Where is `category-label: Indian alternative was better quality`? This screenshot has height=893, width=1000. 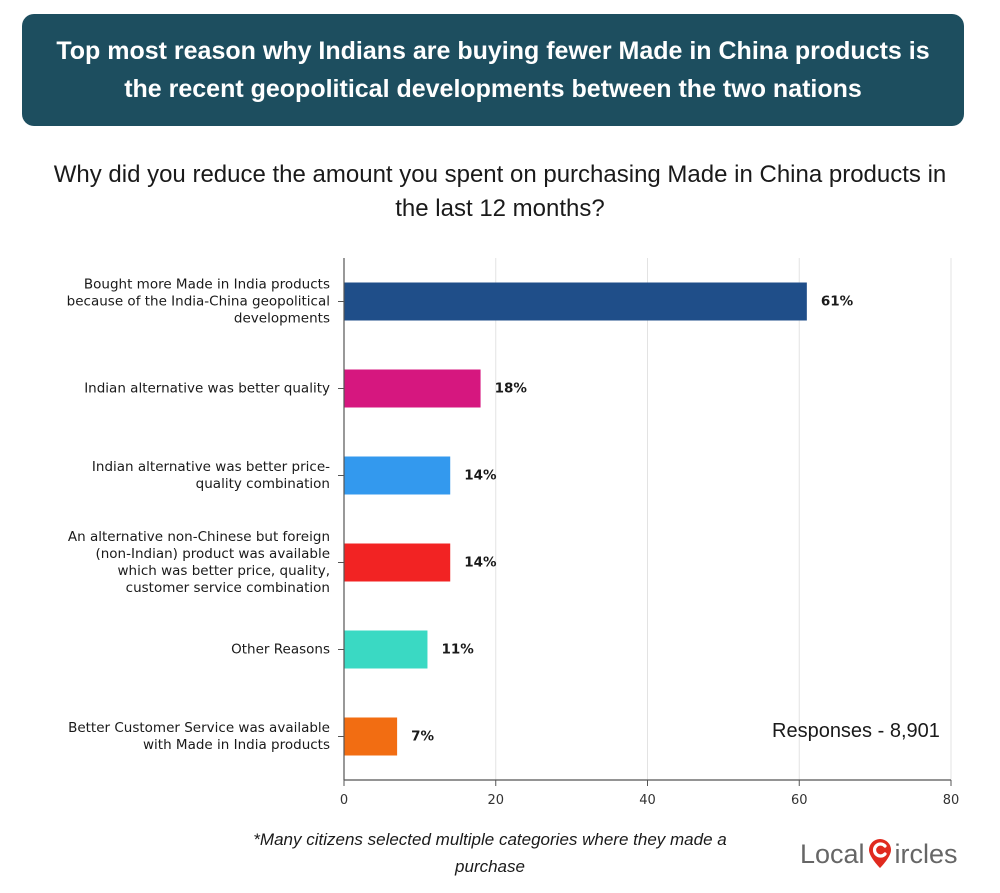
category-label: Indian alternative was better quality is located at coordinates (207, 389).